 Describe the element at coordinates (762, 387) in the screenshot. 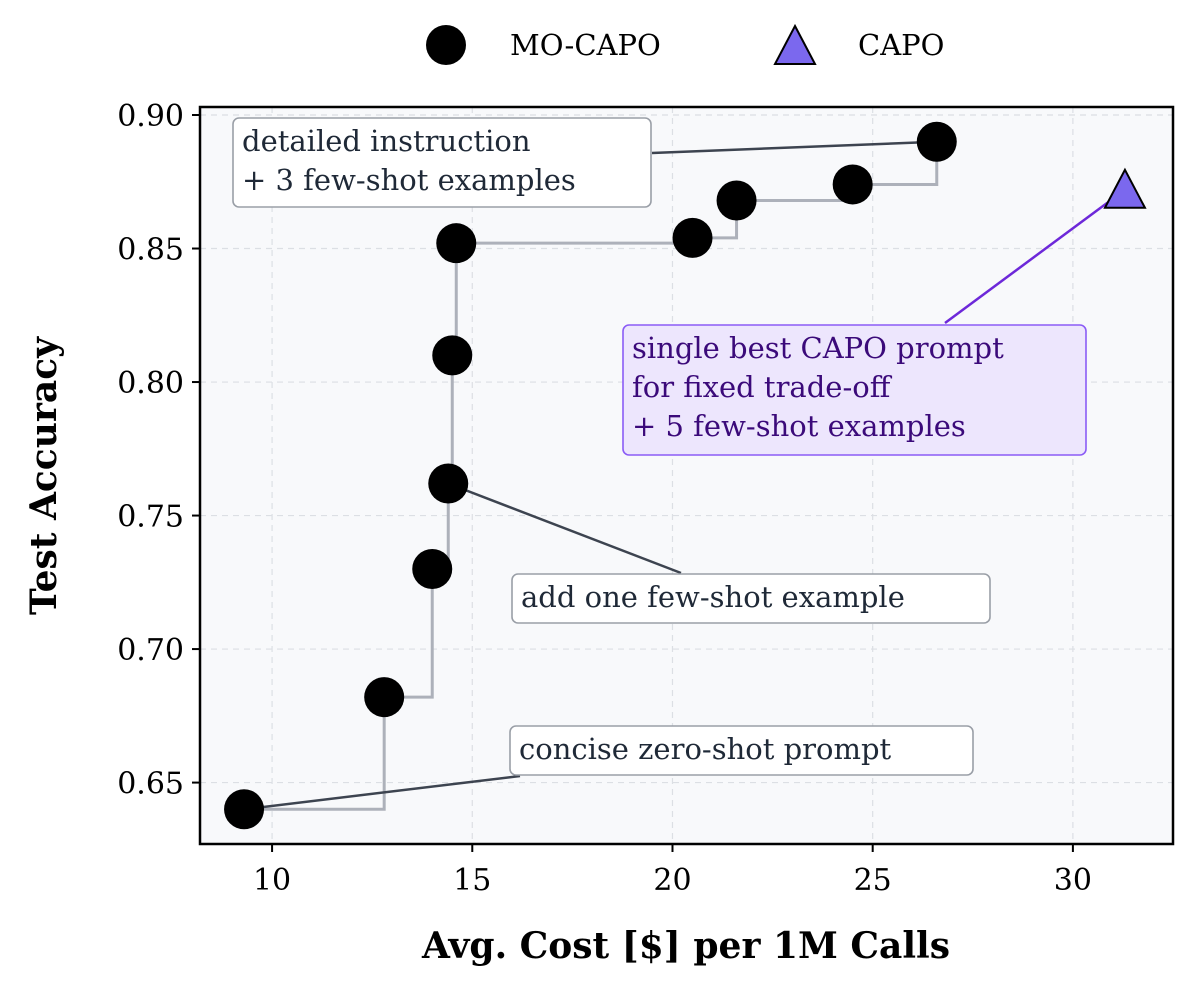

I see `annotation-capo-text: for fixed trade-off` at that location.